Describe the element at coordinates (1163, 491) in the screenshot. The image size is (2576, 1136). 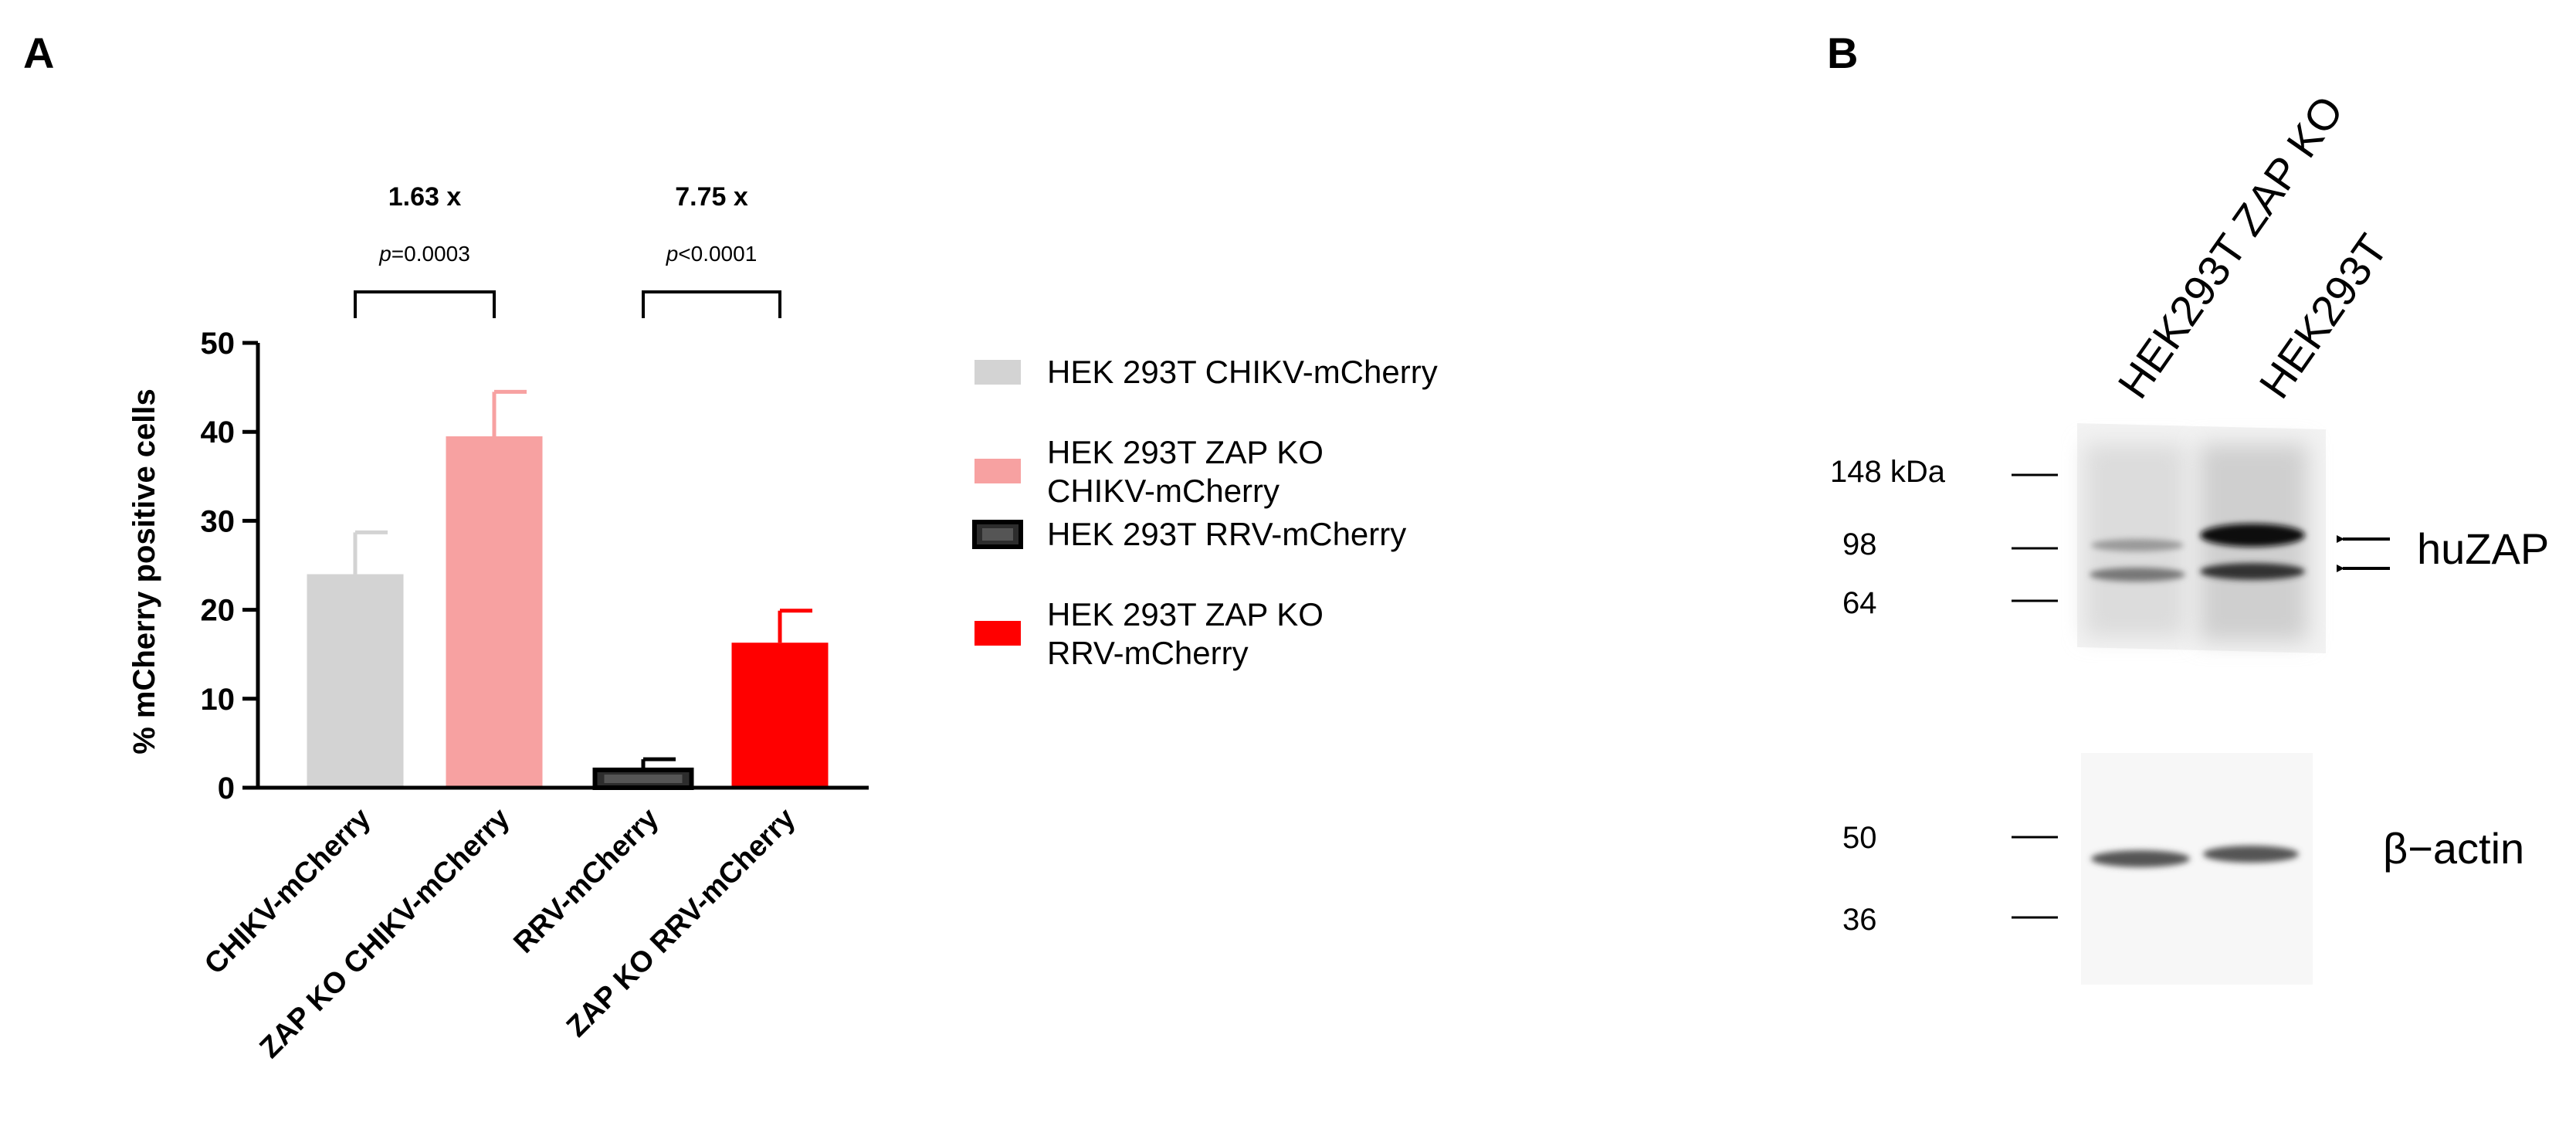
I see `legend-label: CHIKV-mCherry` at that location.